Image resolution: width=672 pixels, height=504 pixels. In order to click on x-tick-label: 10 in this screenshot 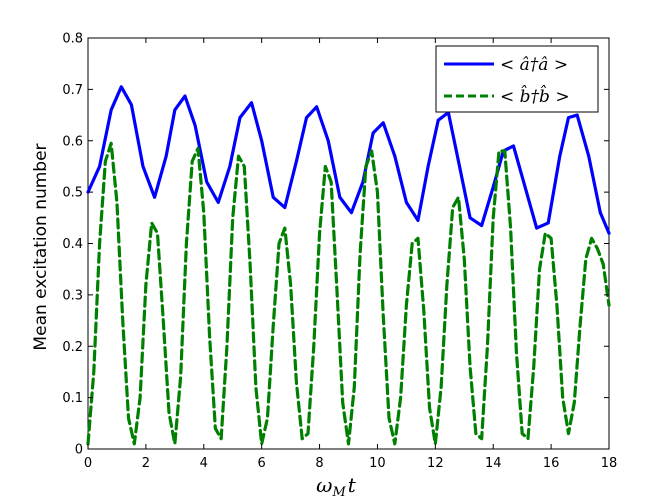, I will do `click(377, 463)`.